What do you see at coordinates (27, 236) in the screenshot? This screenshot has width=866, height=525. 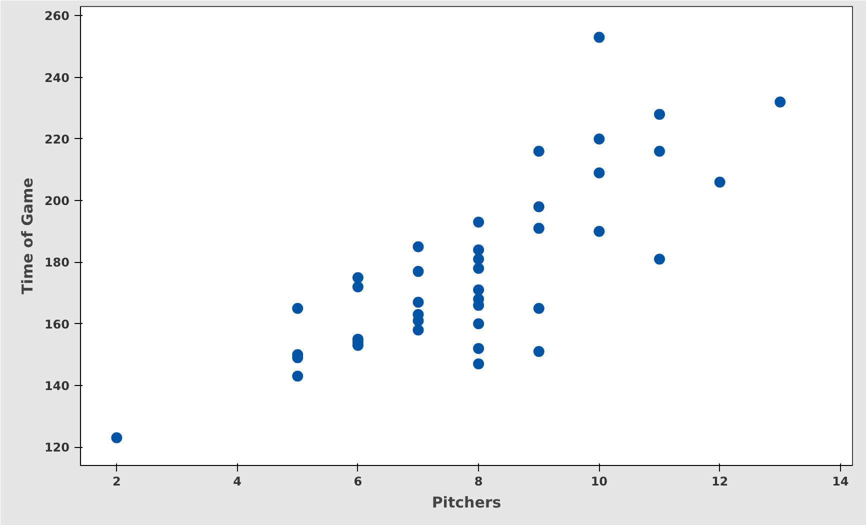 I see `y-axis-title: Time of Game` at bounding box center [27, 236].